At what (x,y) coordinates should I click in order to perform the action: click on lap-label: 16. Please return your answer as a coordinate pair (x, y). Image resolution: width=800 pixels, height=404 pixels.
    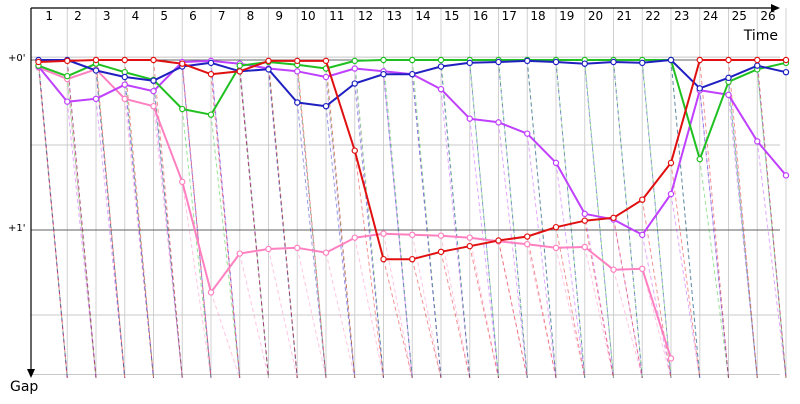
    Looking at the image, I should click on (480, 16).